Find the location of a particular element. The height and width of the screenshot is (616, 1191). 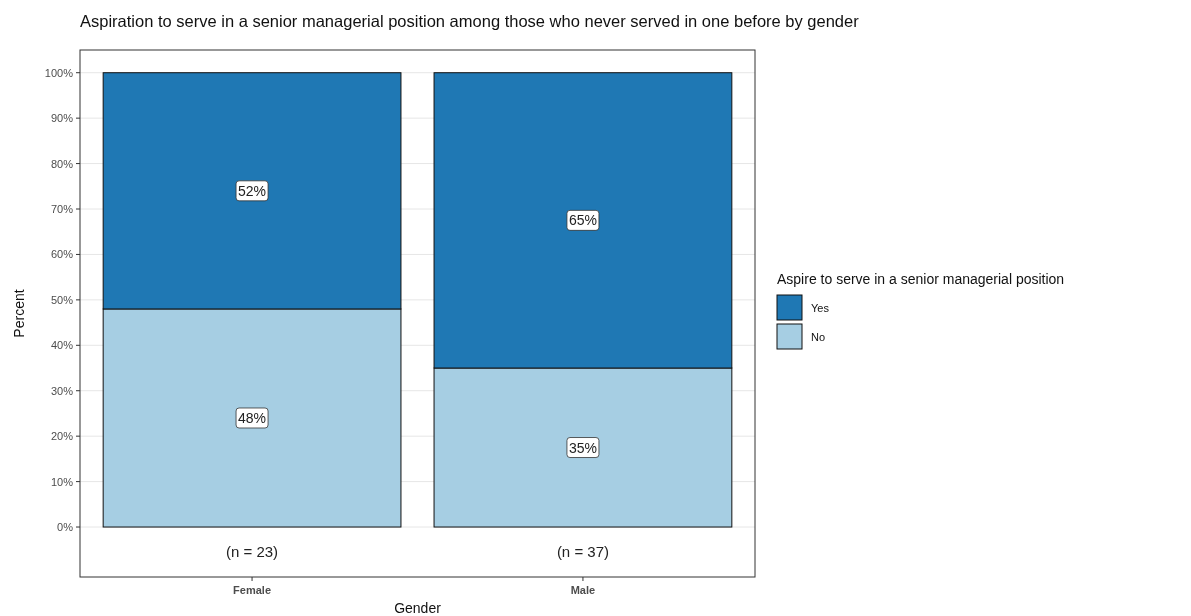

data-label: 48% is located at coordinates (252, 417).